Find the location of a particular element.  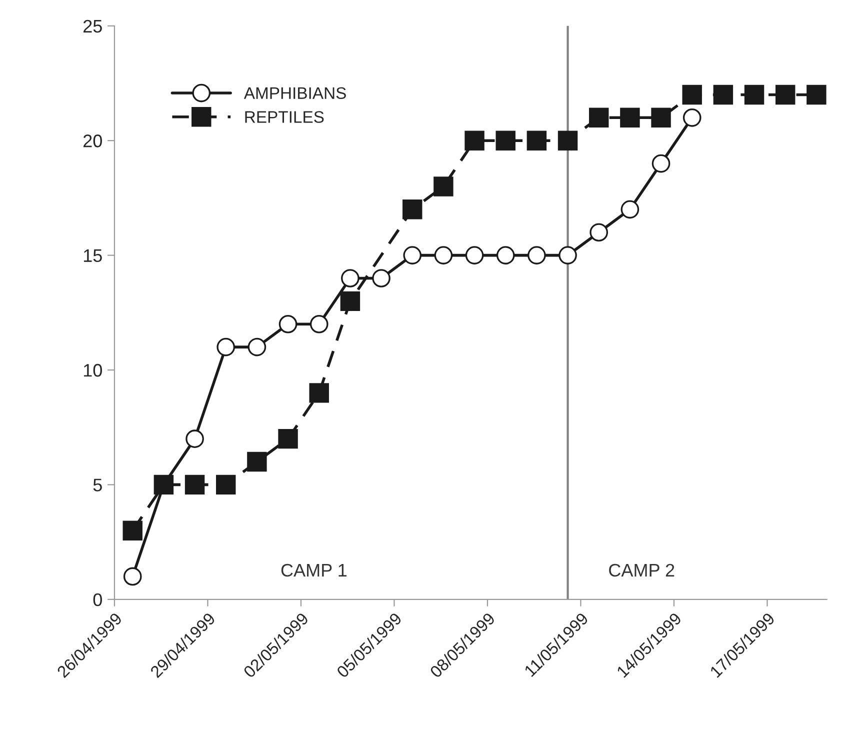

y-tick-label: 20 is located at coordinates (93, 141).